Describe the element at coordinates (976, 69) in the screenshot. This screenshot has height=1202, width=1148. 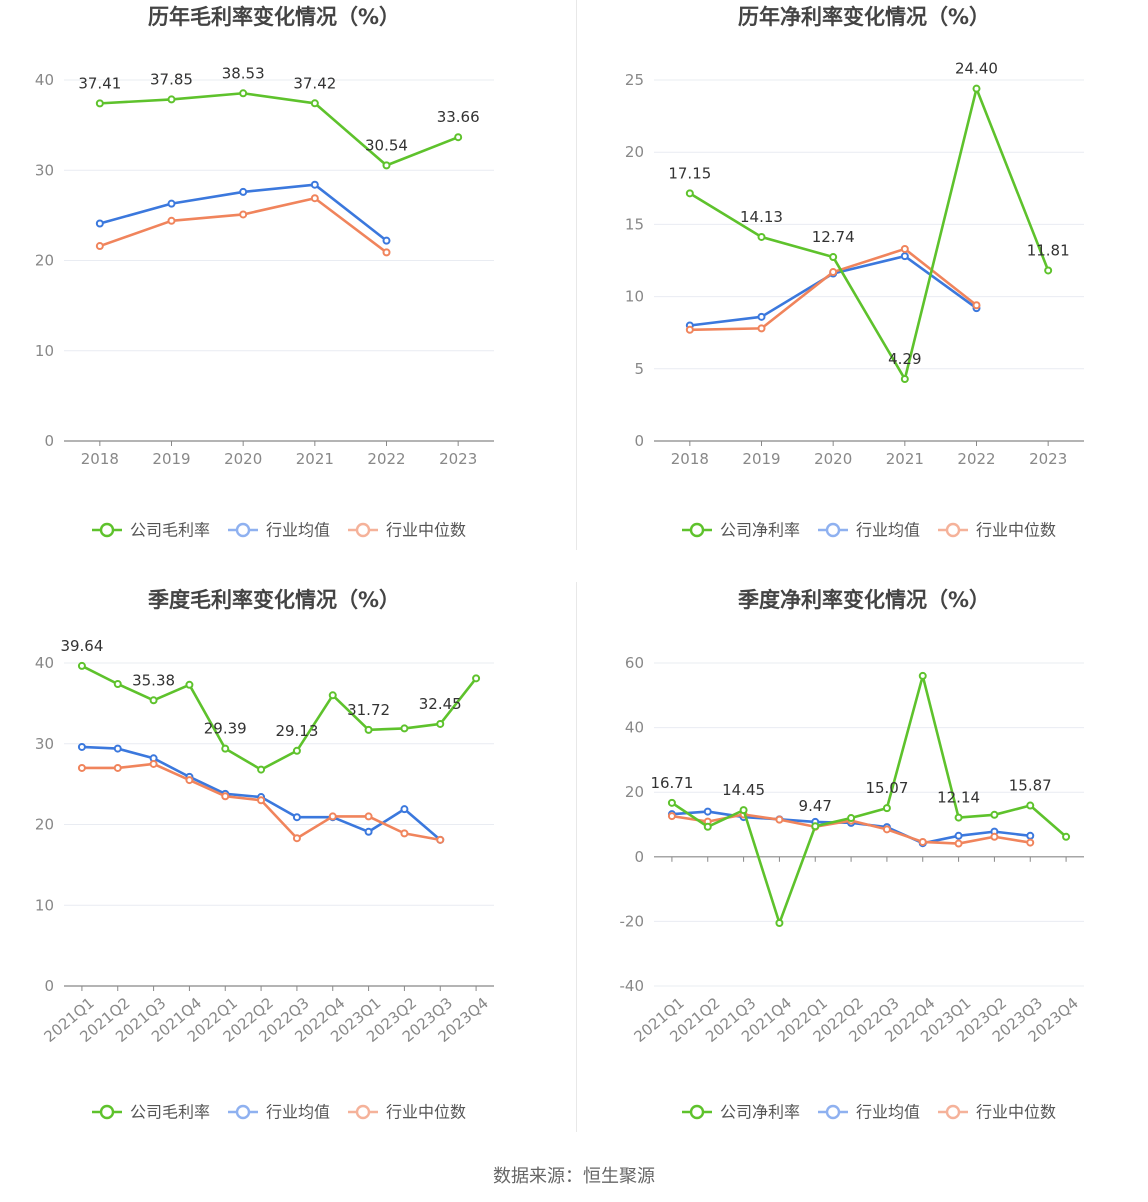
I see `data-label: 24.40` at that location.